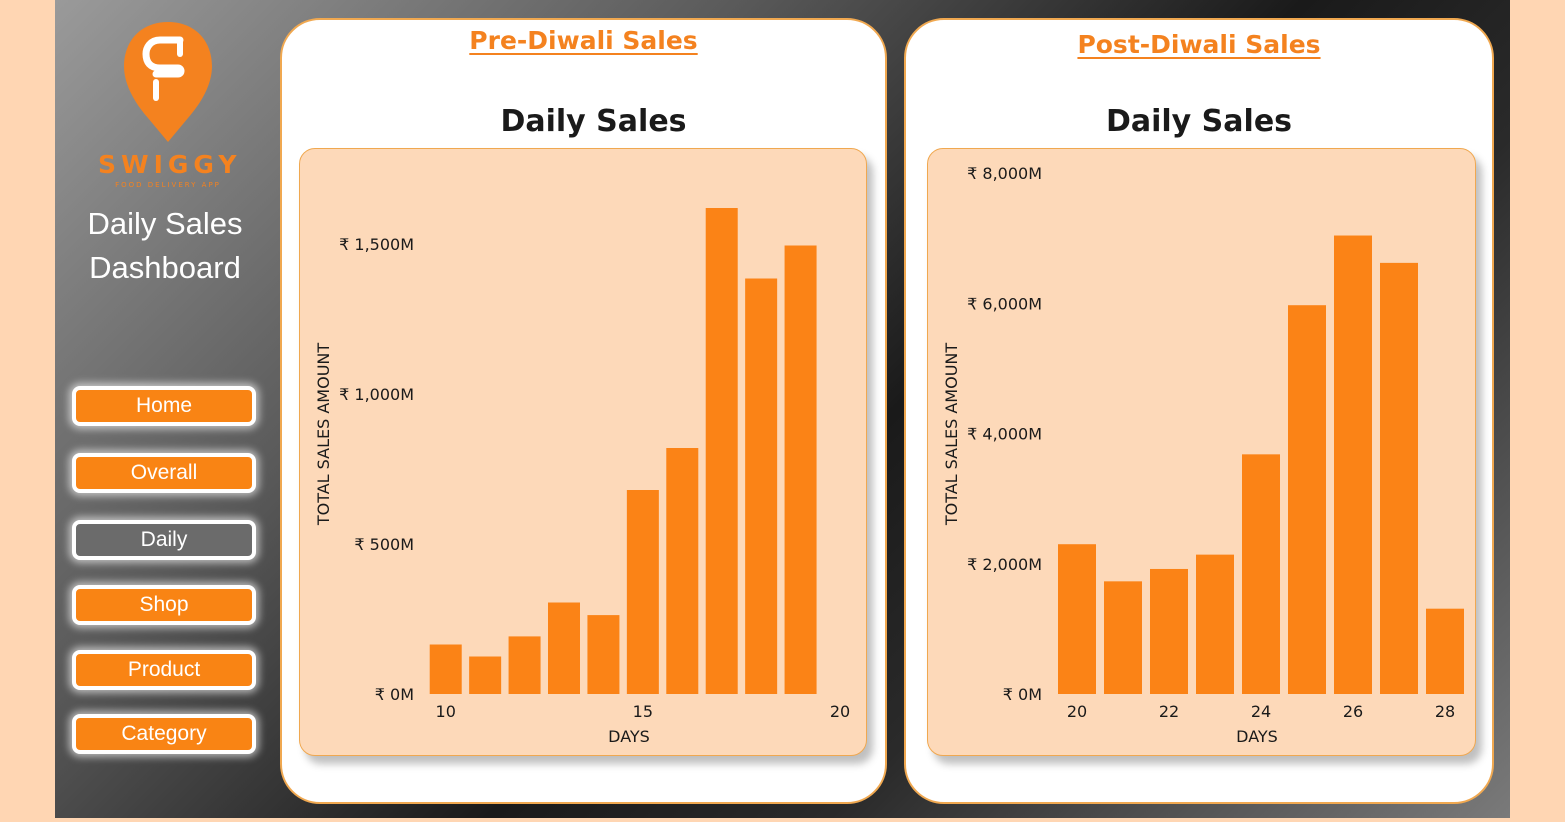 This screenshot has width=1565, height=822. Describe the element at coordinates (643, 711) in the screenshot. I see `x-tick-label: 15` at that location.